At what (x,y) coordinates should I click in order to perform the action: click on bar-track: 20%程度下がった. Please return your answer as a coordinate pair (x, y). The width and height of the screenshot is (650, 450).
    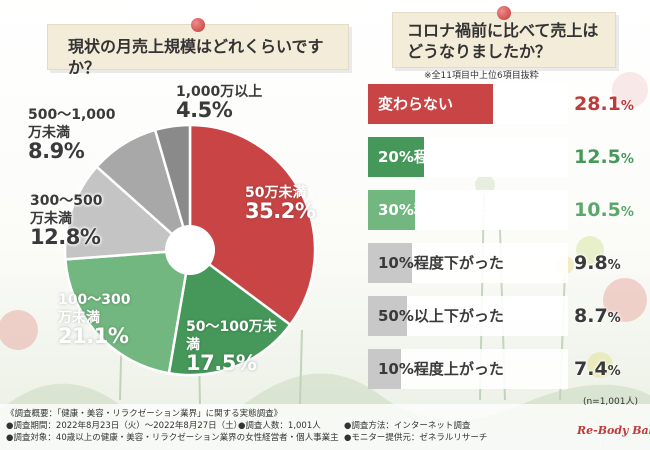
    Looking at the image, I should click on (468, 157).